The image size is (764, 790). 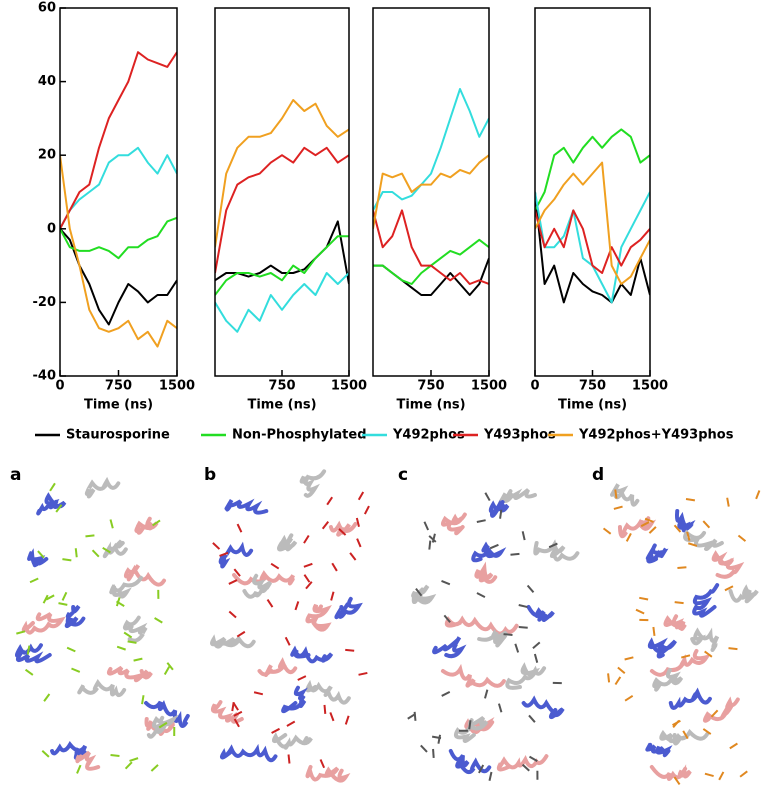 I want to click on legend-label: Non-Phosphylated, so click(x=299, y=435).